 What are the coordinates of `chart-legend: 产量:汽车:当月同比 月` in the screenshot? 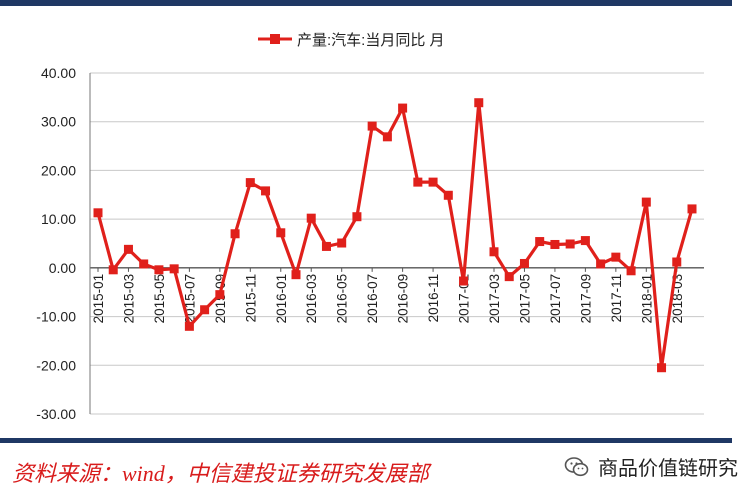 It's located at (351, 40).